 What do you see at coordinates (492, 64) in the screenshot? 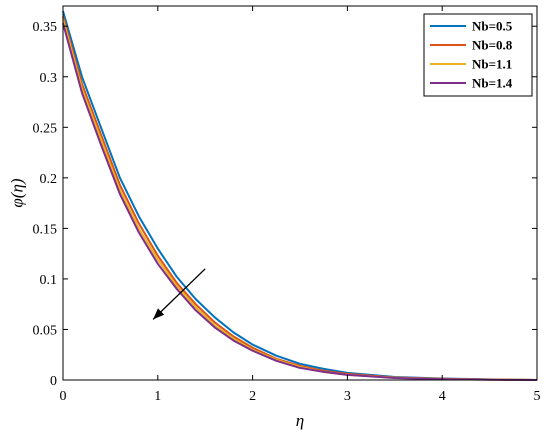
I see `legend-label-3: Nb=1.1` at bounding box center [492, 64].